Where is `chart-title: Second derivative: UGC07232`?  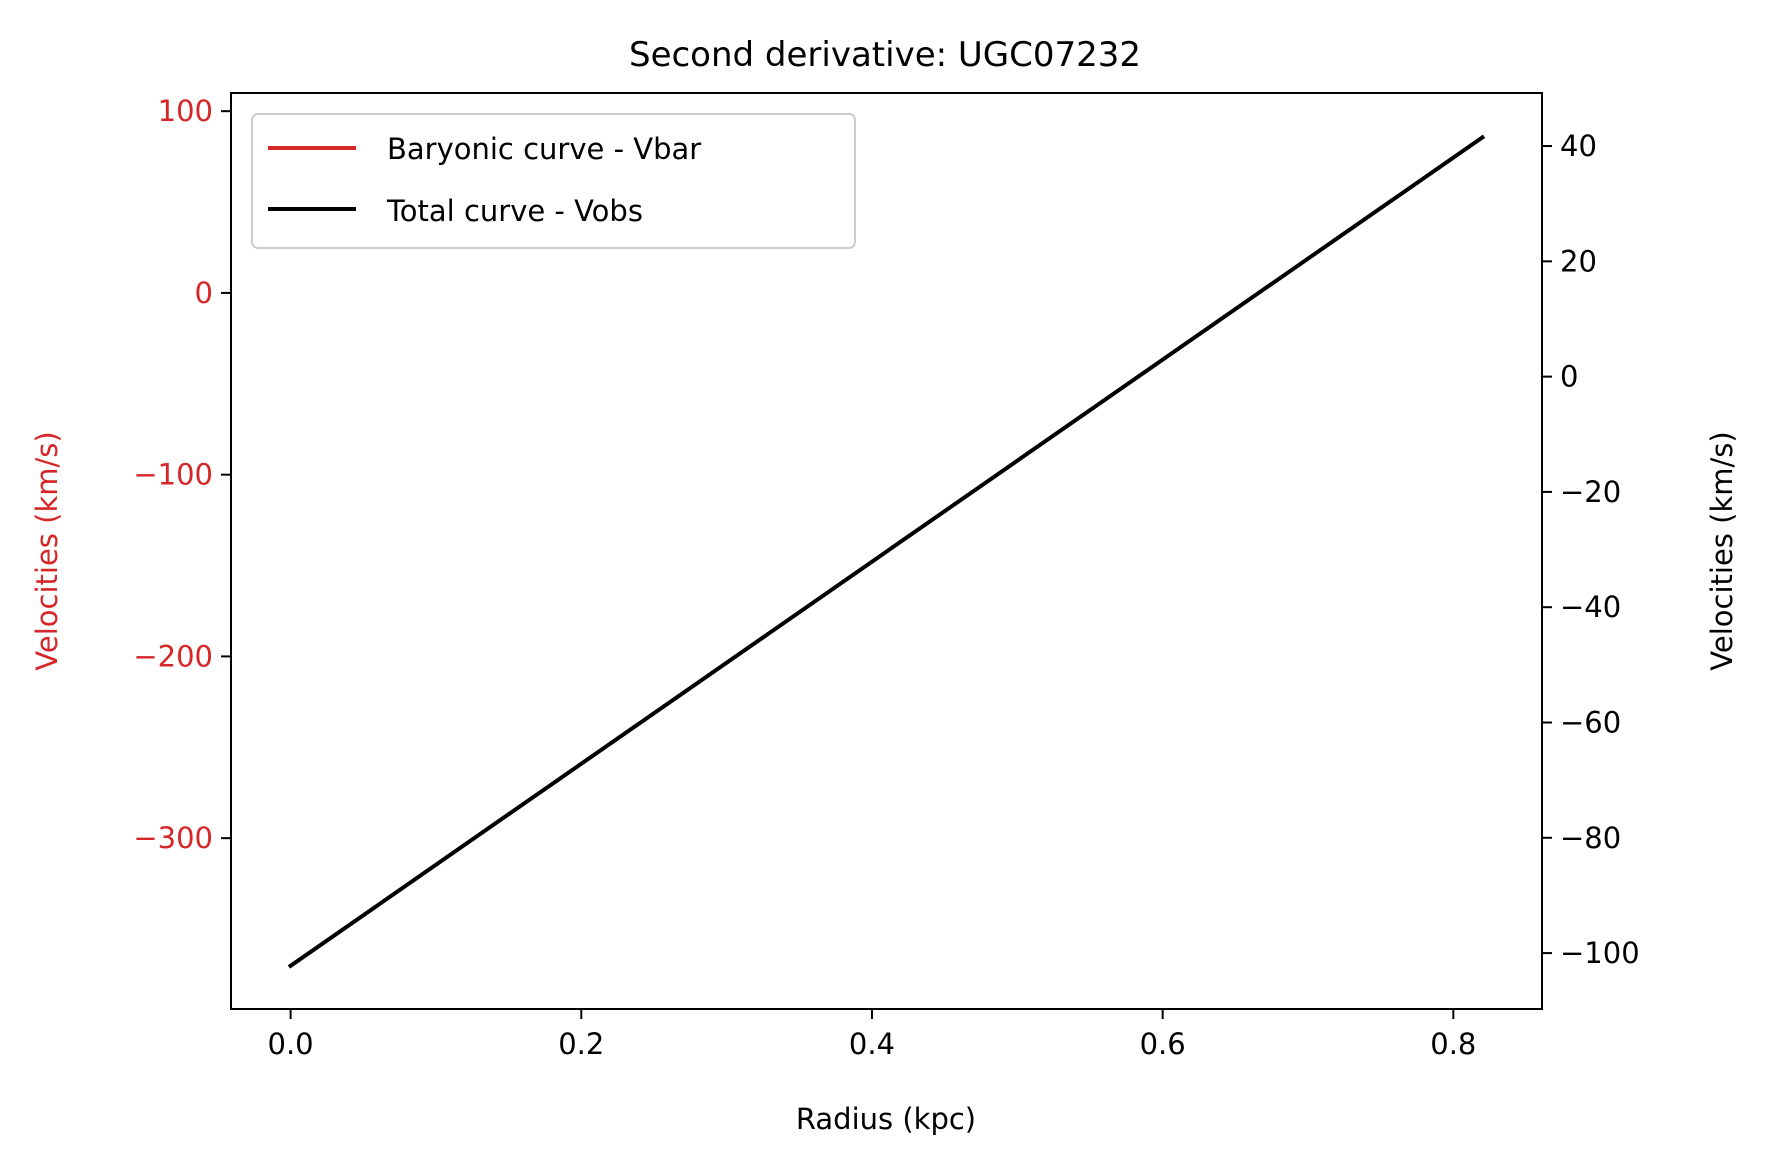
chart-title: Second derivative: UGC07232 is located at coordinates (885, 55).